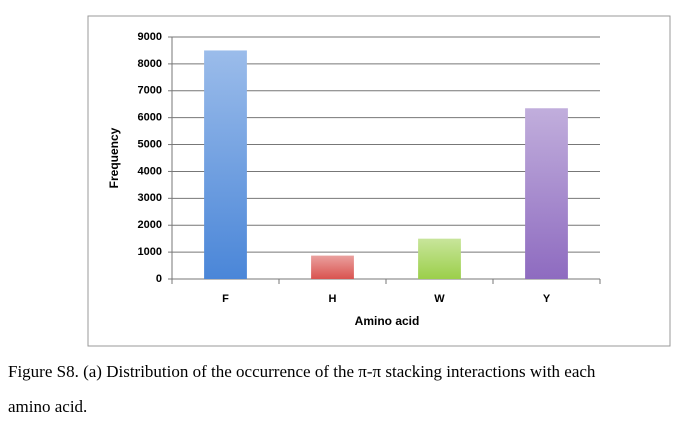 This screenshot has width=679, height=425. Describe the element at coordinates (150, 171) in the screenshot. I see `y-tick-label: 4000` at that location.